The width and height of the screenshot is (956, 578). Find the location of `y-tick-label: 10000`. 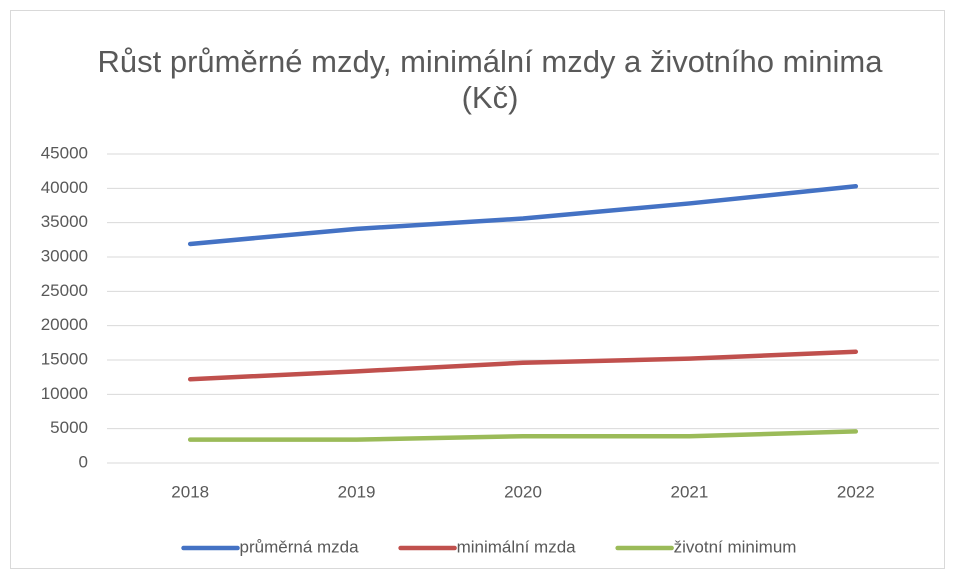

y-tick-label: 10000 is located at coordinates (64, 393).